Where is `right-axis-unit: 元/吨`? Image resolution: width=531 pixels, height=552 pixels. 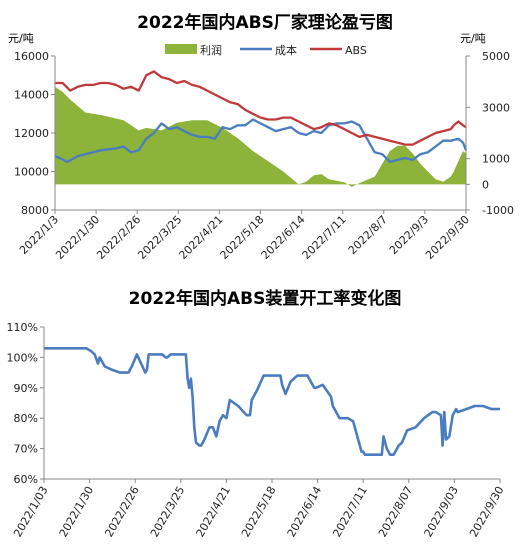
right-axis-unit: 元/吨 is located at coordinates (473, 38).